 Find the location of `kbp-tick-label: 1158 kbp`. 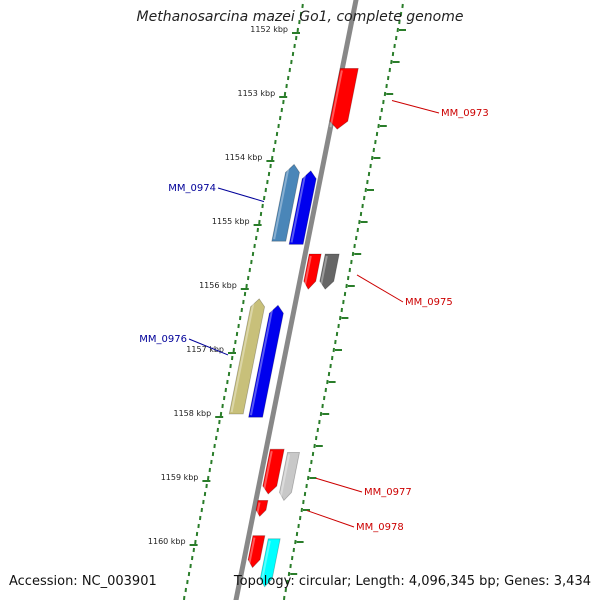

kbp-tick-label: 1158 kbp is located at coordinates (192, 413).